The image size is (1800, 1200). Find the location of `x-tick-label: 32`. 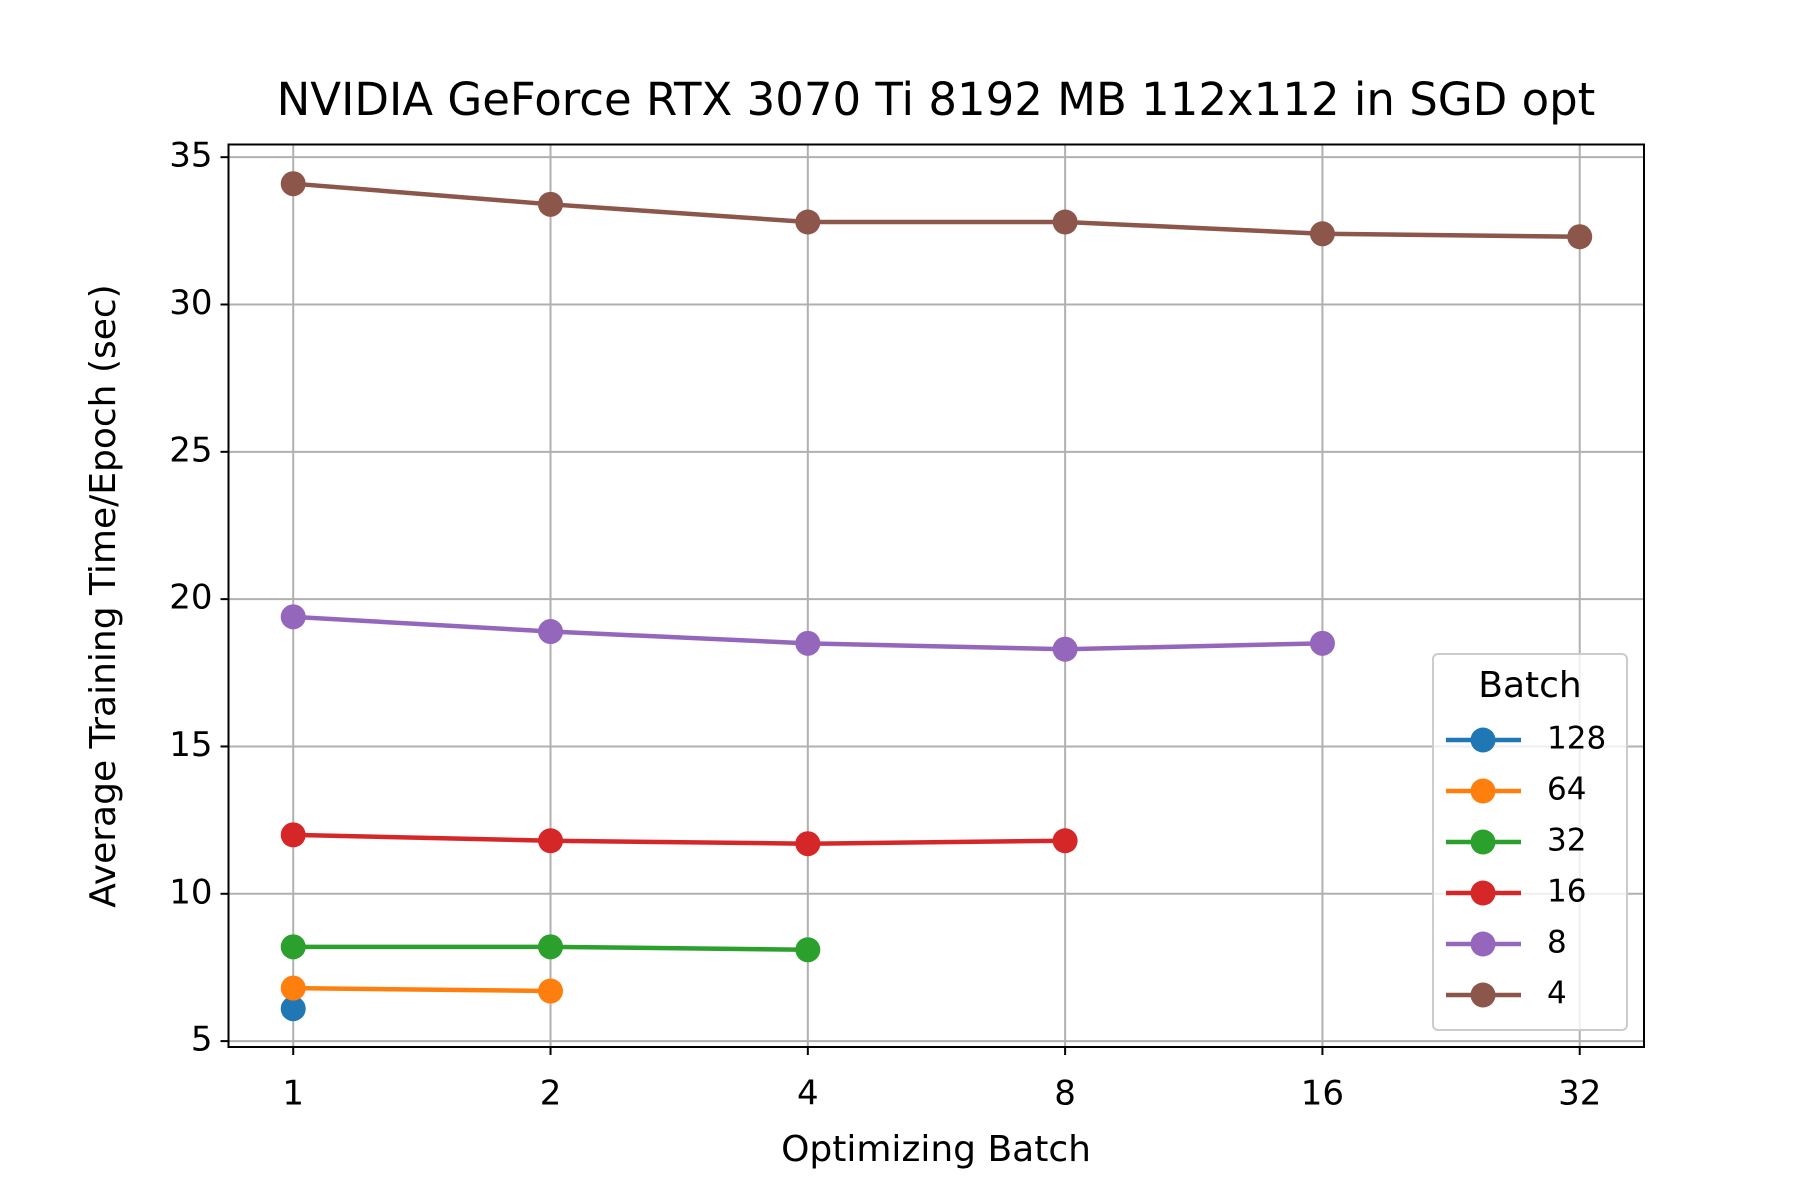

x-tick-label: 32 is located at coordinates (1579, 1094).